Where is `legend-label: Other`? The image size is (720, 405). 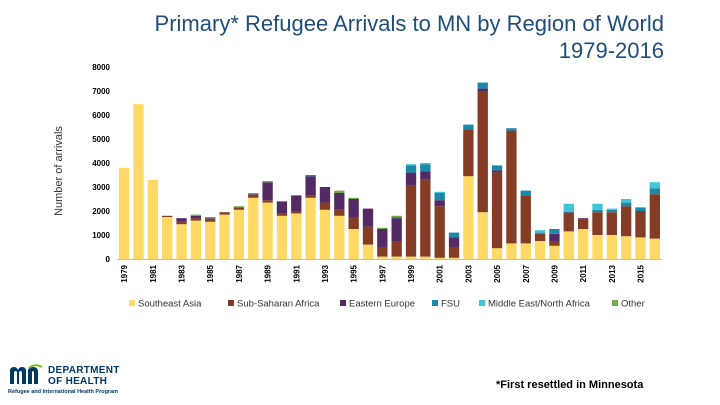 legend-label: Other is located at coordinates (633, 304).